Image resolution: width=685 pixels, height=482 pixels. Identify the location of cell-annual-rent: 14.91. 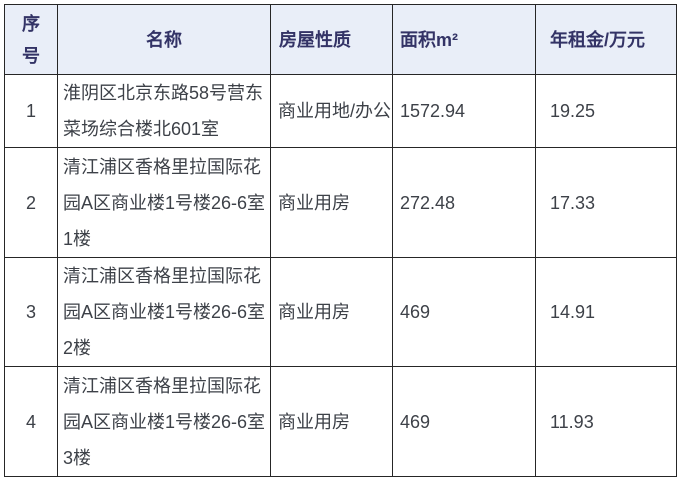
(606, 312).